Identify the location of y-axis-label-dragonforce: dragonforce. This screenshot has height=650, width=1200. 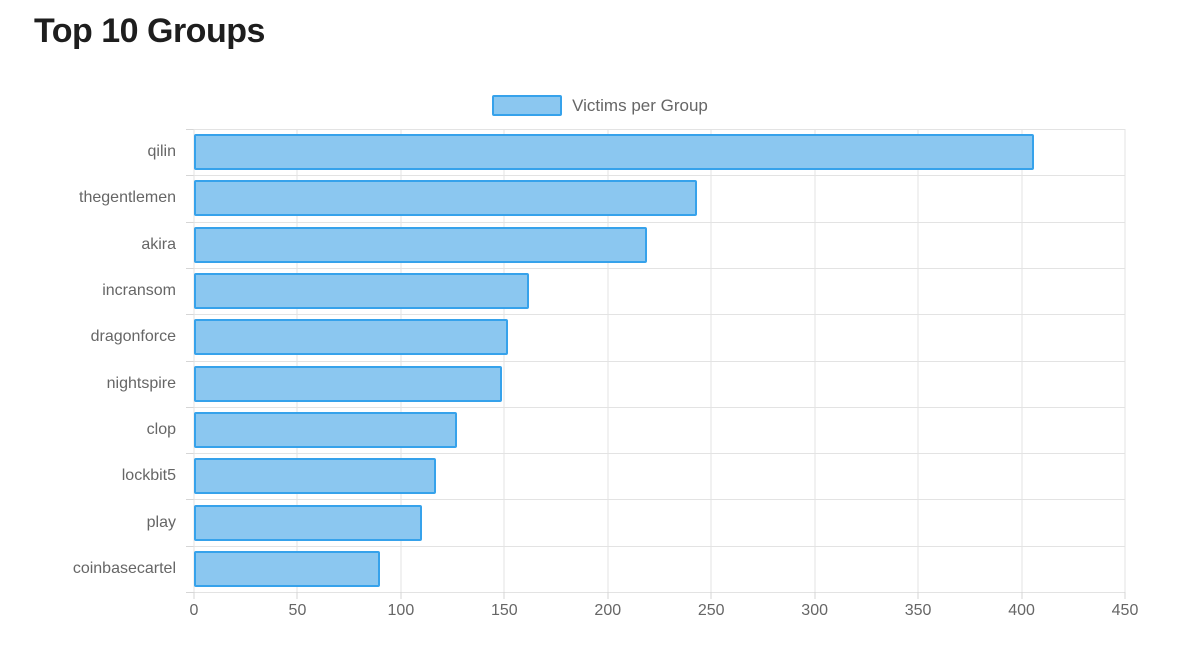
(133, 337).